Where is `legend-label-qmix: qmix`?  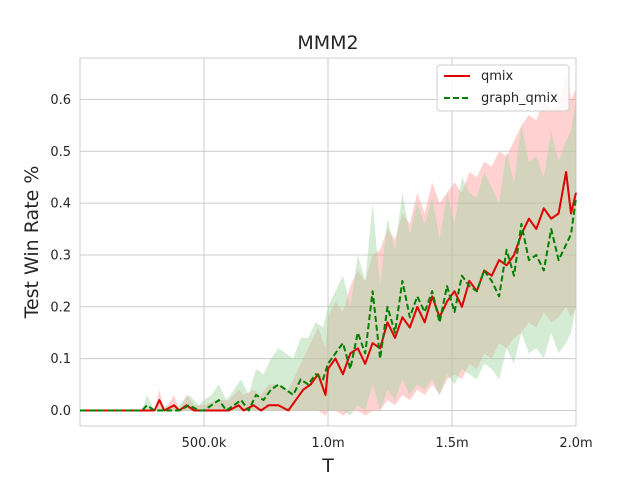 legend-label-qmix: qmix is located at coordinates (497, 76).